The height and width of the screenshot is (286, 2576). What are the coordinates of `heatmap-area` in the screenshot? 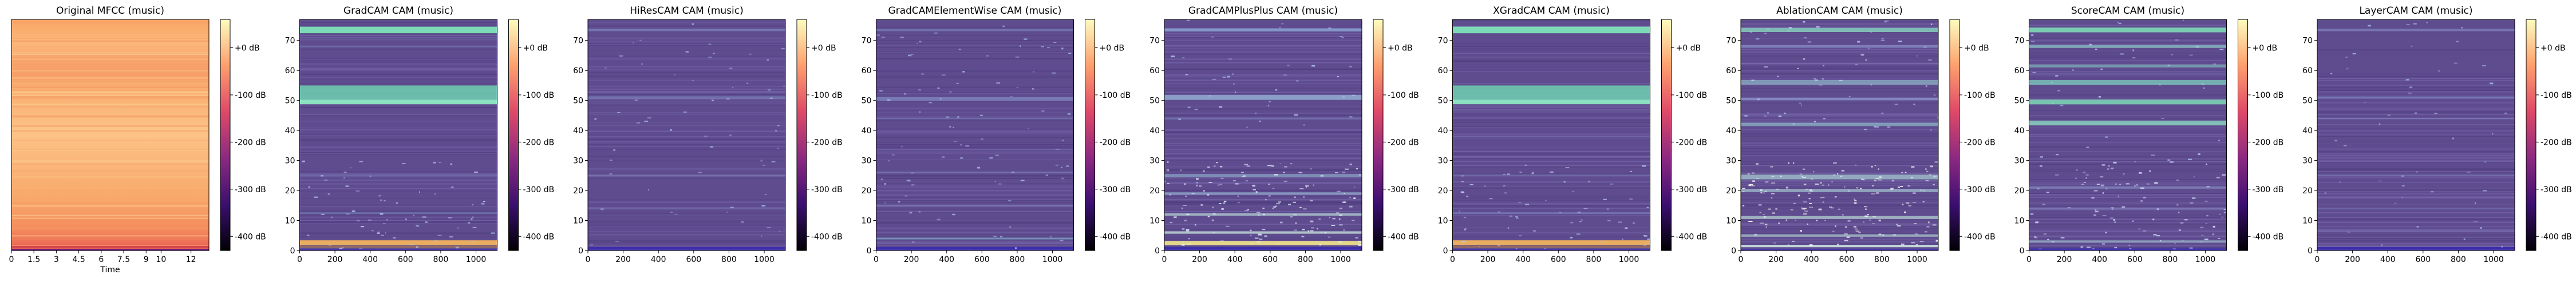 It's located at (110, 135).